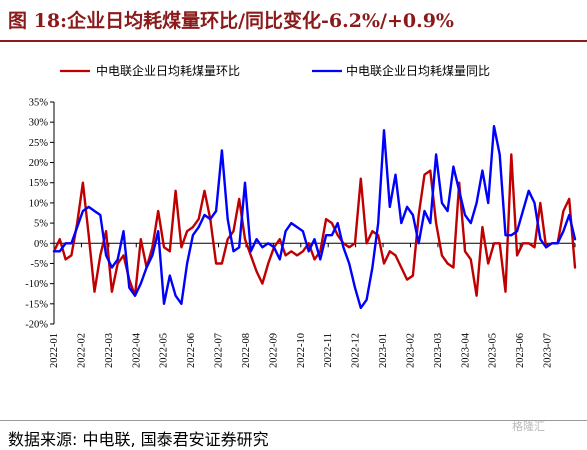 The image size is (587, 450). I want to click on x-tick-label: 2022-06, so click(191, 350).